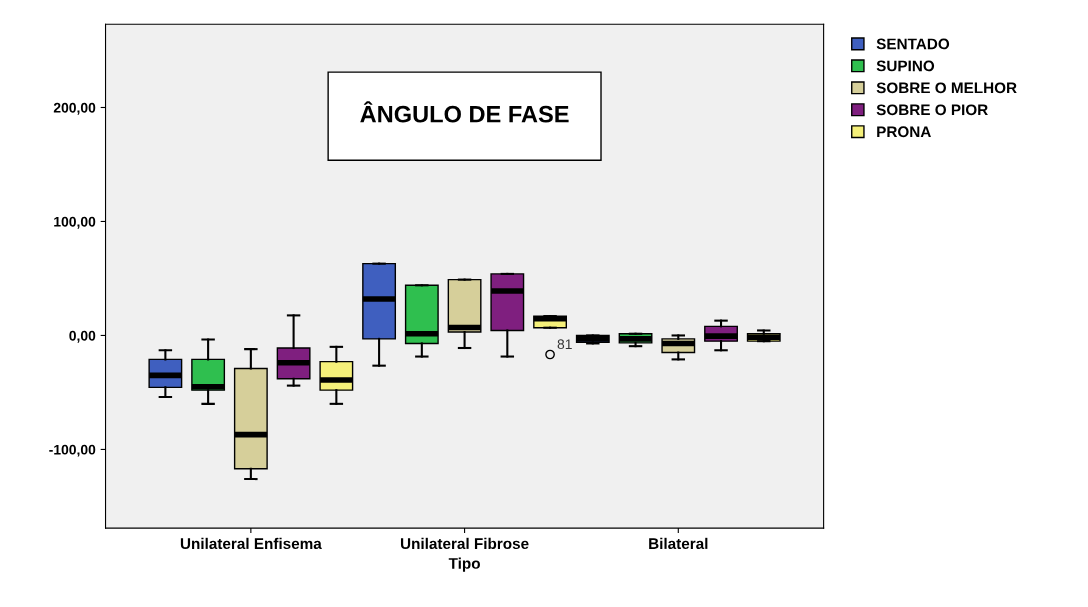  I want to click on x-tick-label: Unilateral Enfisema, so click(251, 543).